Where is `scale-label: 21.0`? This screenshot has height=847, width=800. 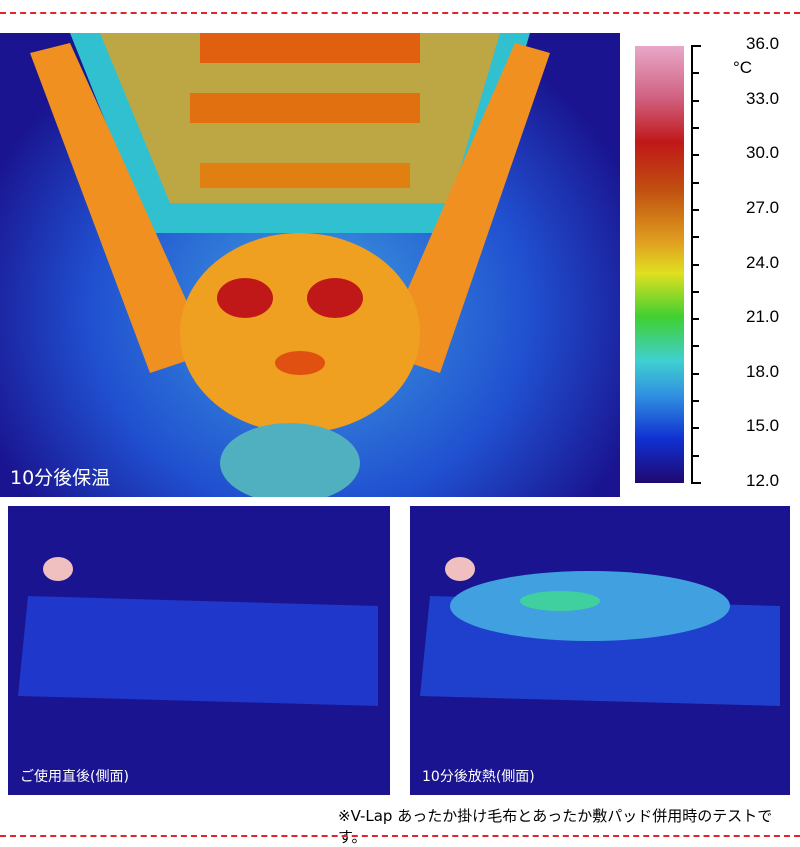 scale-label: 21.0 is located at coordinates (763, 317).